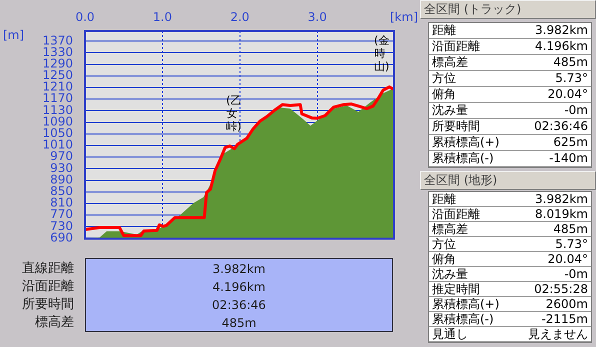 The width and height of the screenshot is (596, 347). What do you see at coordinates (568, 158) in the screenshot?
I see `text: -140m` at bounding box center [568, 158].